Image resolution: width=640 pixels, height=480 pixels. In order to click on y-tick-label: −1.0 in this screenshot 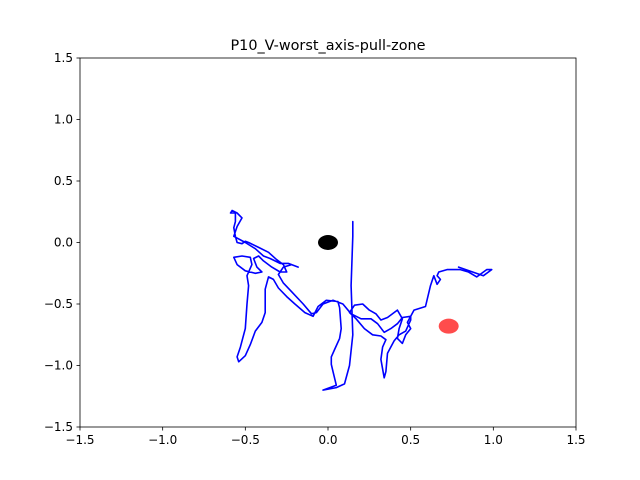, I will do `click(58, 366)`.